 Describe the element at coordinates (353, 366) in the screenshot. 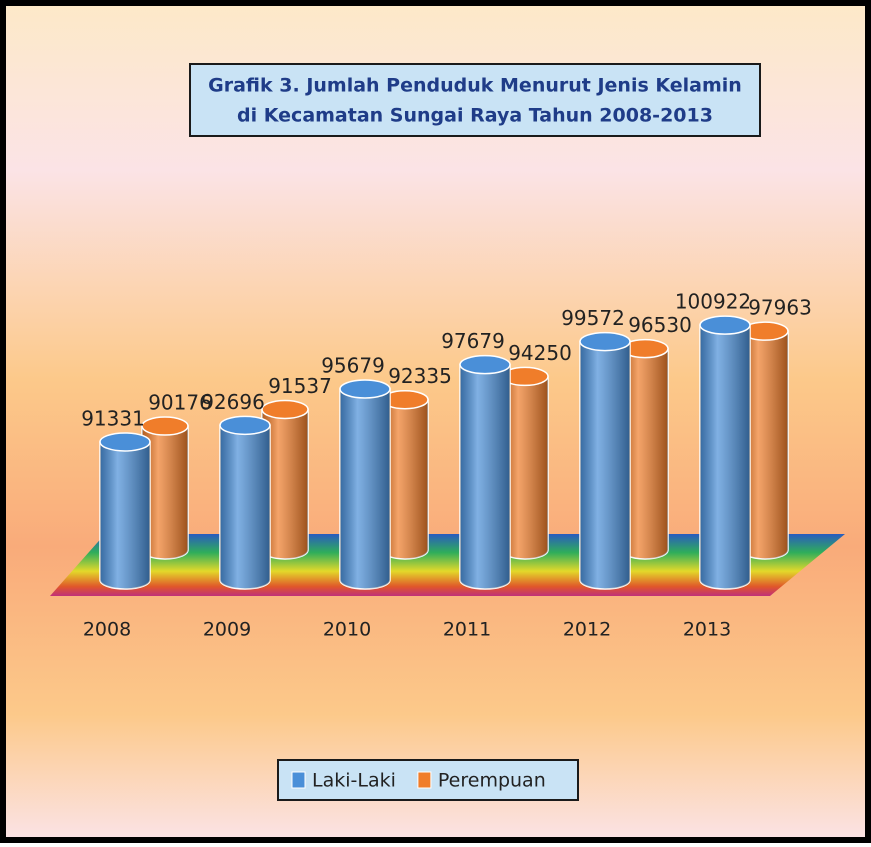

I see `data-label: 95679` at that location.